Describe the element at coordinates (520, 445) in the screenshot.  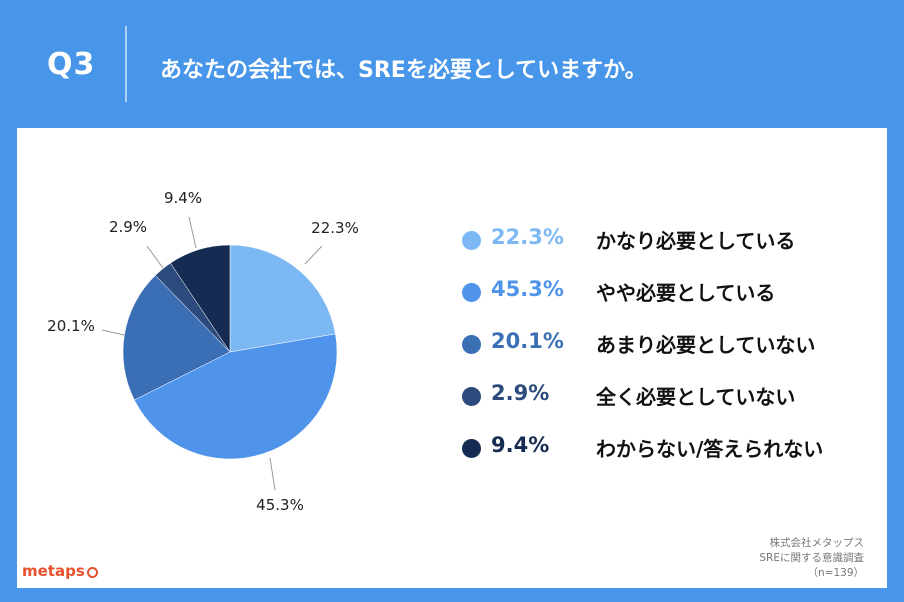
I see `legend-percent: 9.4%` at that location.